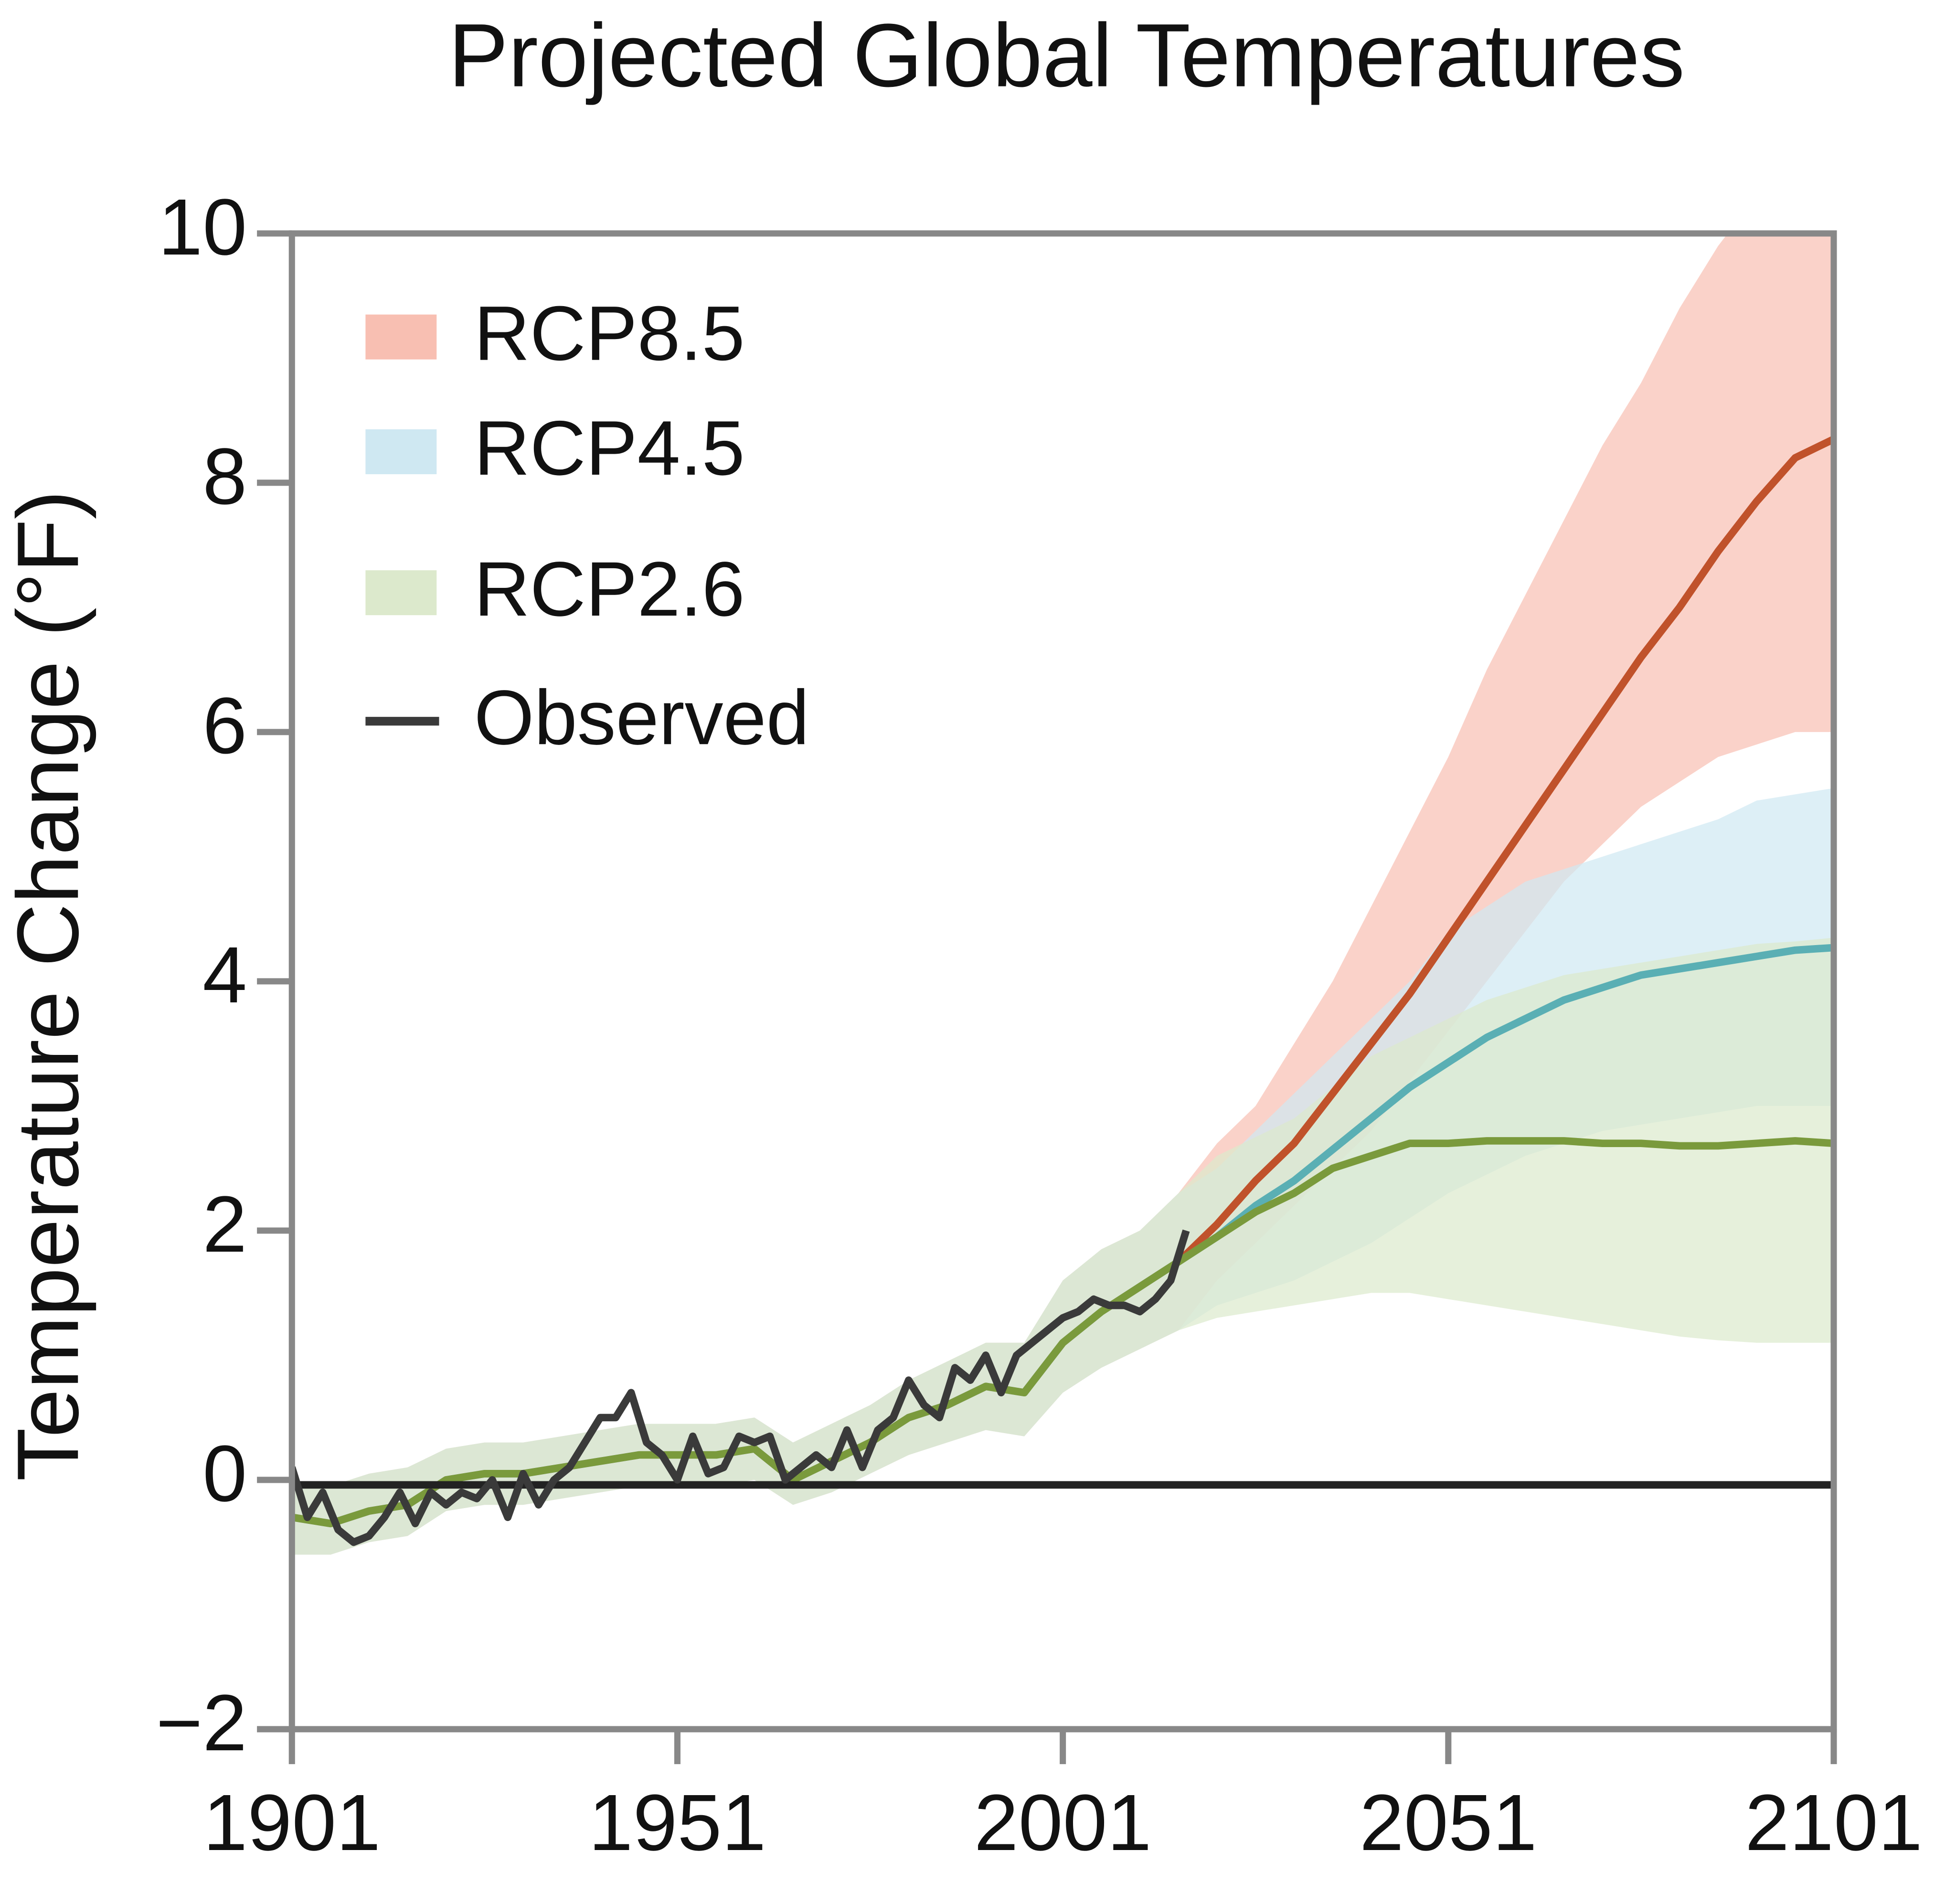 The height and width of the screenshot is (1904, 1956). Describe the element at coordinates (609, 589) in the screenshot. I see `legend-label: RCP2.6` at that location.